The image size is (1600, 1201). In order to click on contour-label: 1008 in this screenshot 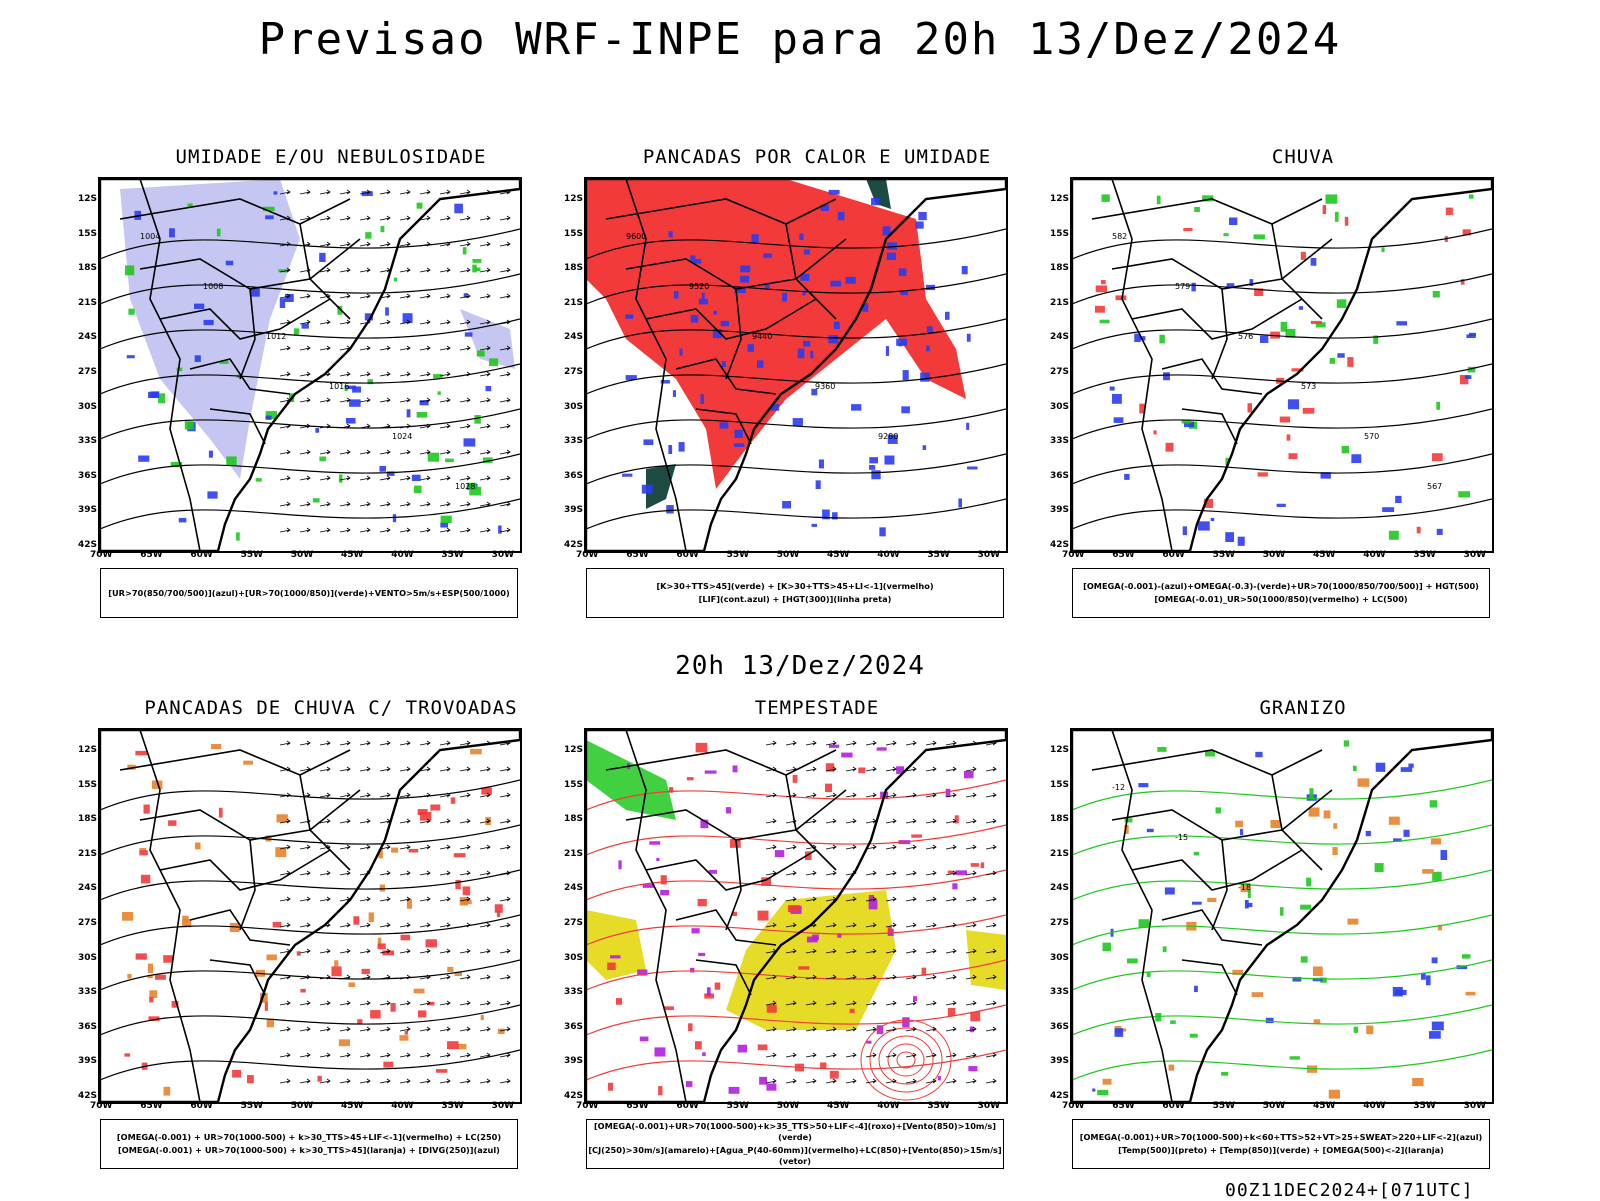, I will do `click(213, 286)`.